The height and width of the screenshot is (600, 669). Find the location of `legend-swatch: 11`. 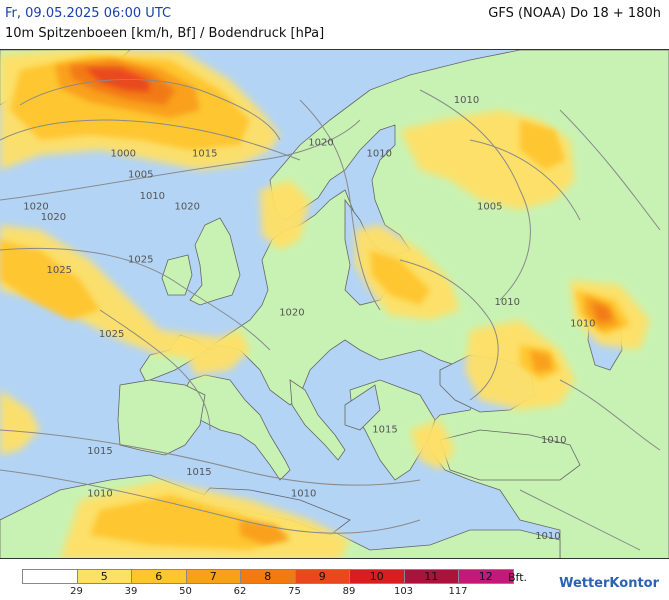

legend-swatch: 11 is located at coordinates (431, 576).